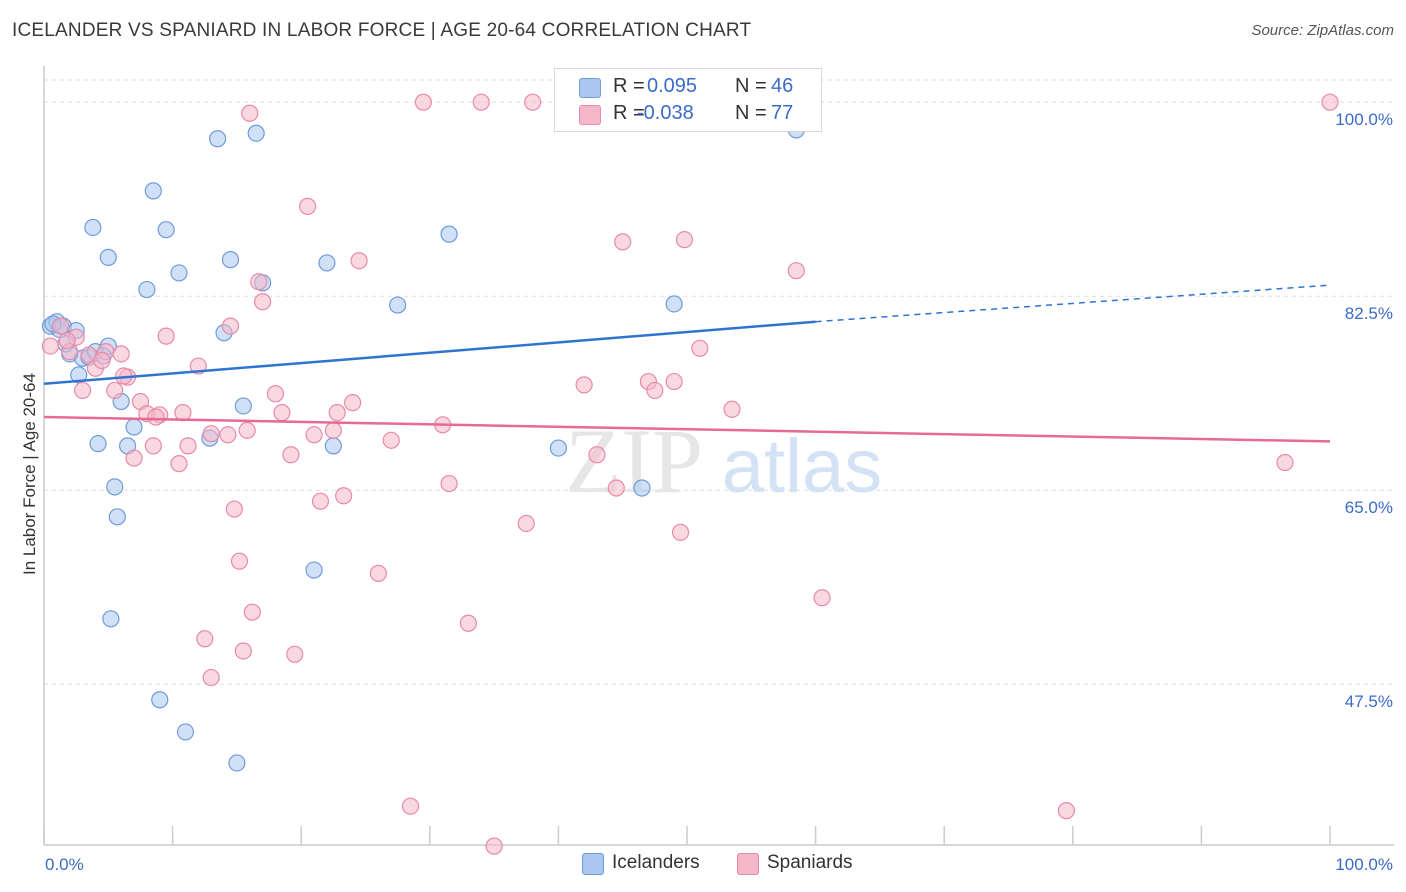 The width and height of the screenshot is (1406, 892). What do you see at coordinates (590, 88) in the screenshot?
I see `stats-swatch-icelanders` at bounding box center [590, 88].